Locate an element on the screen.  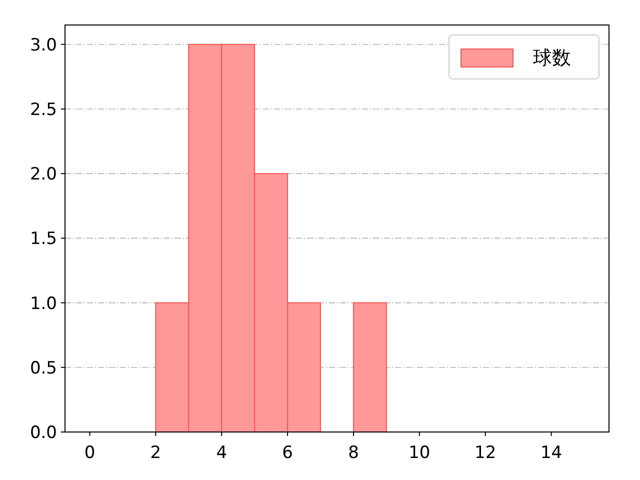
x-tick-label: 6 is located at coordinates (287, 453).